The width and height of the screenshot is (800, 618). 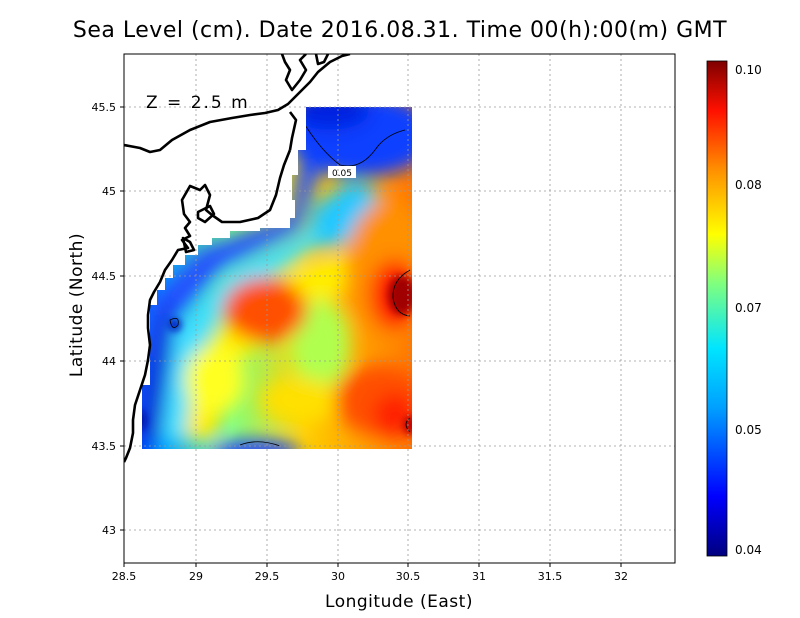 I want to click on colorbar-frame, so click(x=717, y=308).